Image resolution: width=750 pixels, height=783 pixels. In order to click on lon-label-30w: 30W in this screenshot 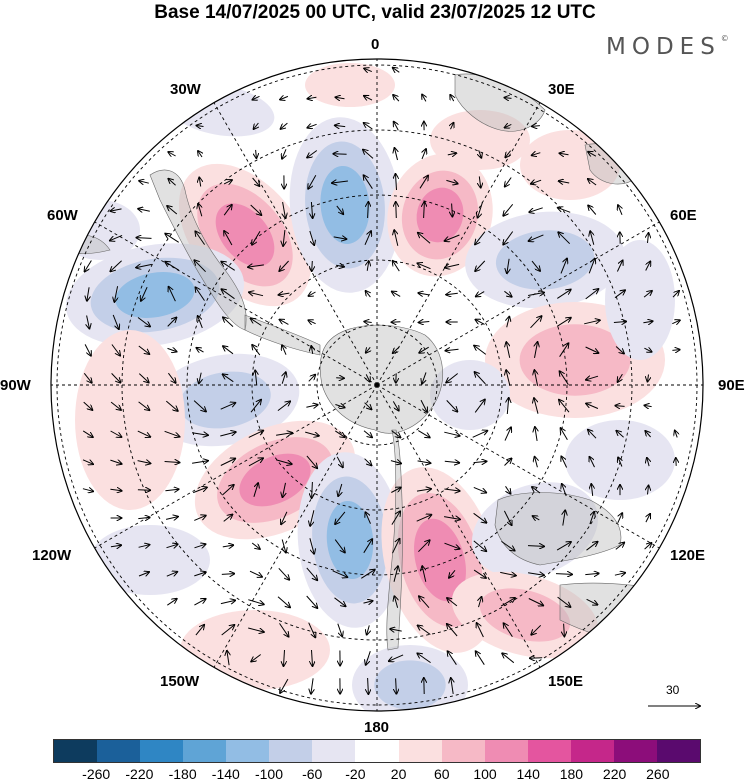, I will do `click(185, 89)`.